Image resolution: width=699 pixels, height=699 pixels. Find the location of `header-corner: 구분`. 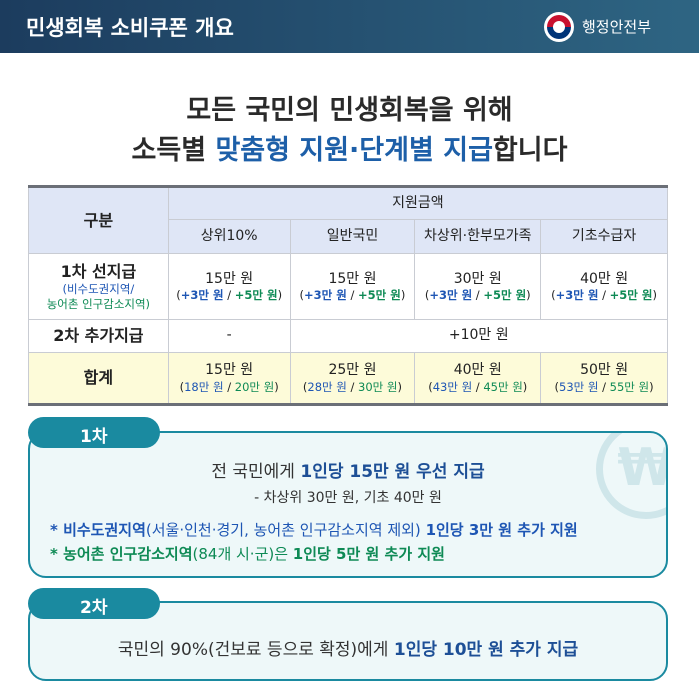

header-corner: 구분 is located at coordinates (98, 219).